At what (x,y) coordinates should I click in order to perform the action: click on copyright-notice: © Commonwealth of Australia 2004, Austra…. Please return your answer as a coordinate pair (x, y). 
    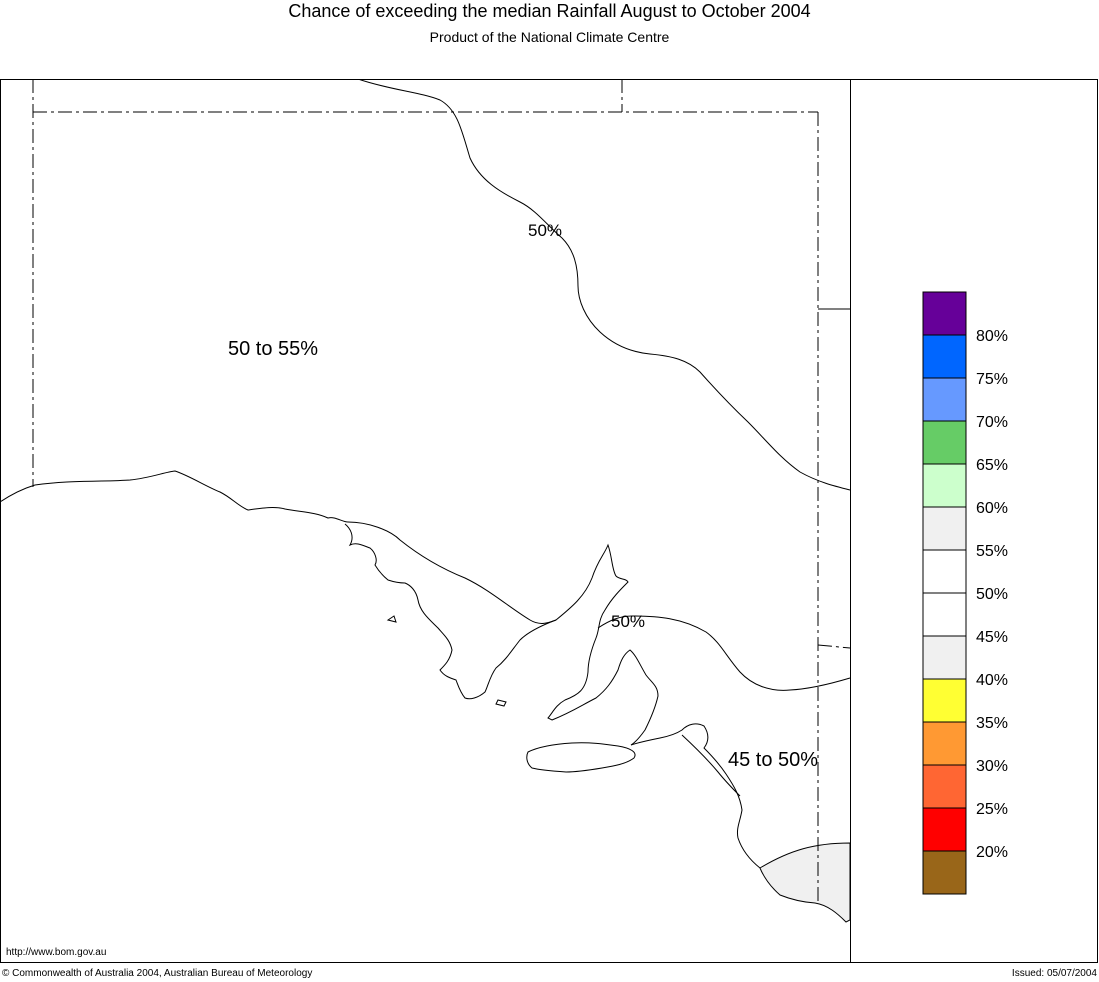
    Looking at the image, I should click on (157, 973).